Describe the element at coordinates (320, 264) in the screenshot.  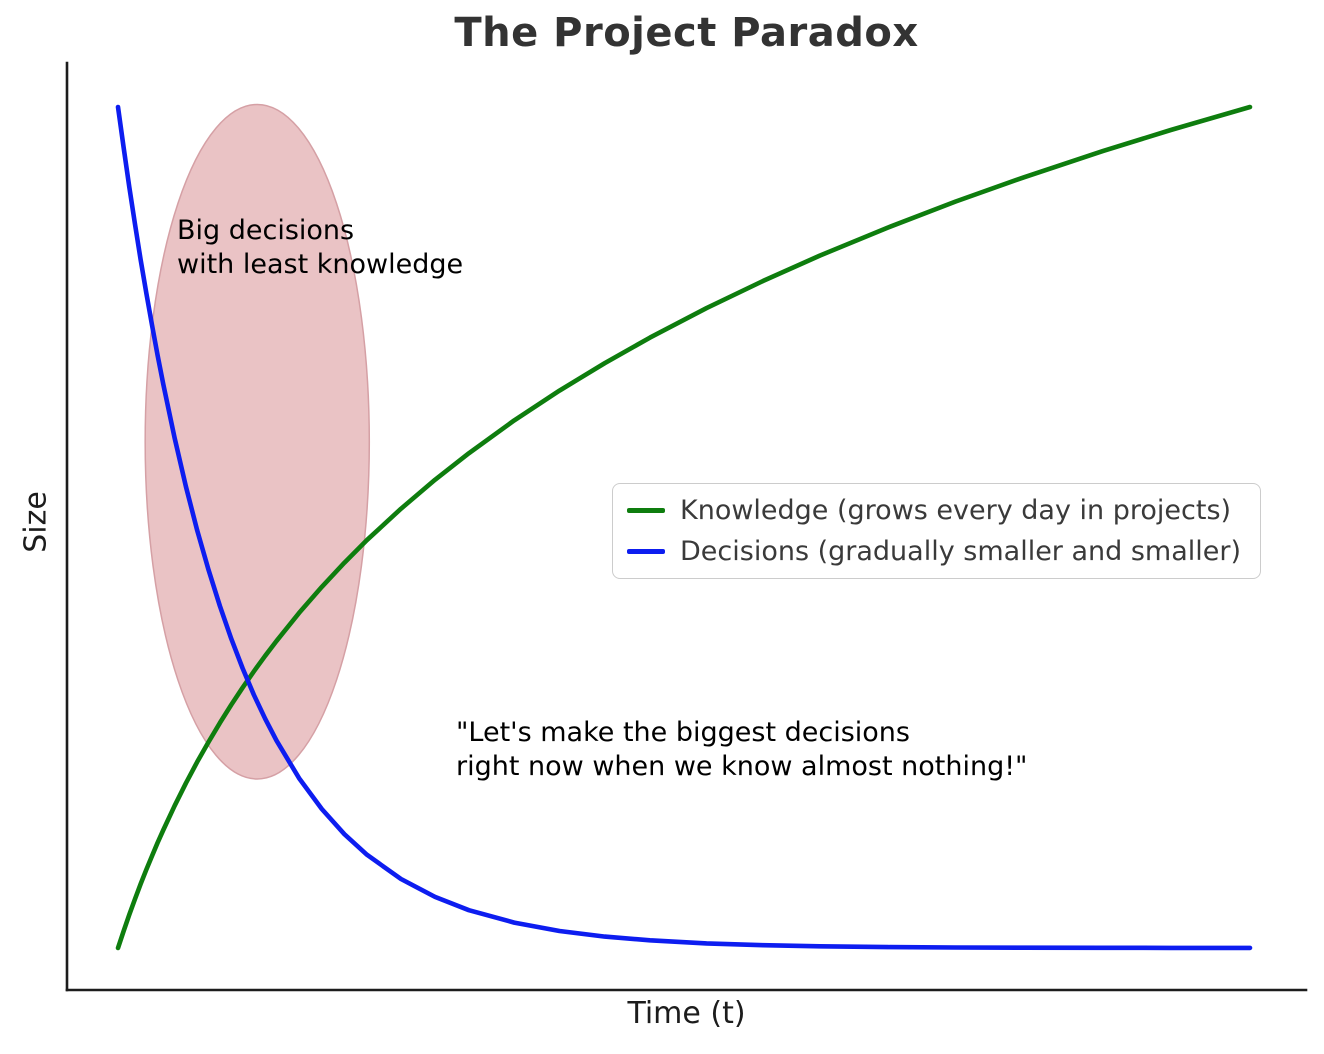
I see `annotation-big-decisions-line2: with least knowledge` at that location.